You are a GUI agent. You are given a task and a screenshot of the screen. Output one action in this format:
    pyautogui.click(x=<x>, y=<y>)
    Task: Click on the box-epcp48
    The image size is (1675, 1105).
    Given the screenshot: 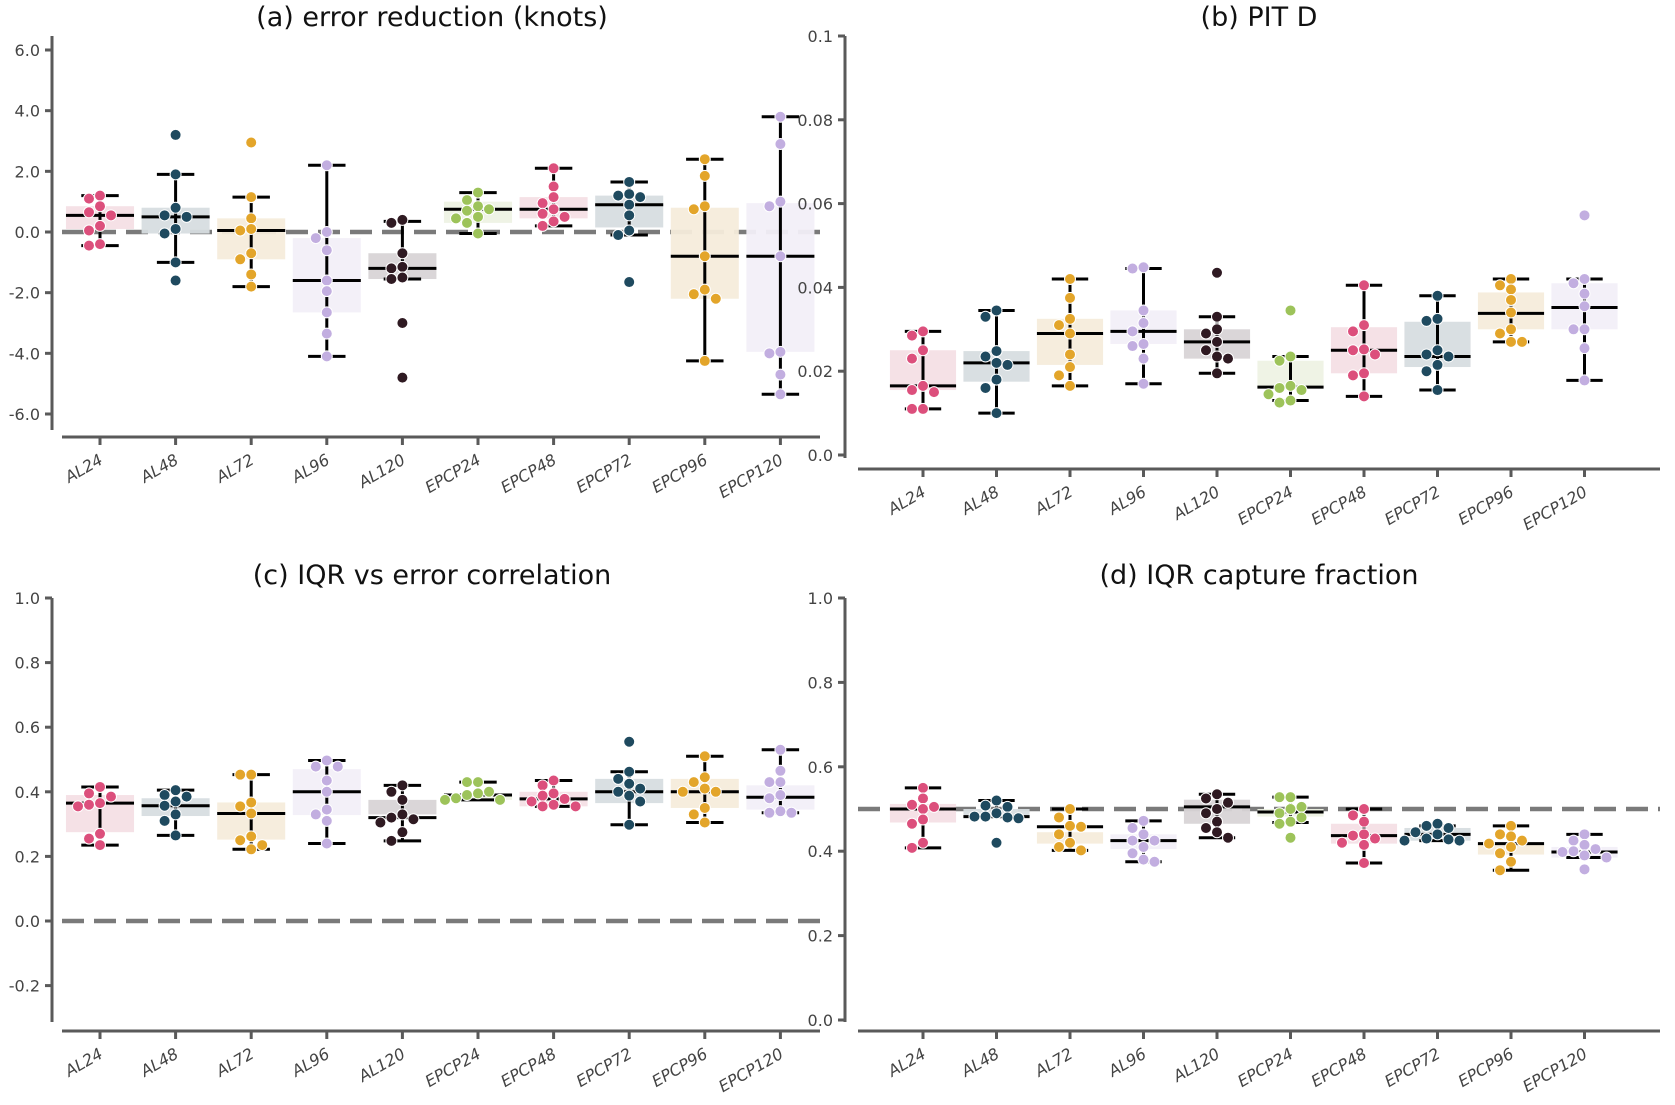 What is the action you would take?
    pyautogui.click(x=553, y=197)
    